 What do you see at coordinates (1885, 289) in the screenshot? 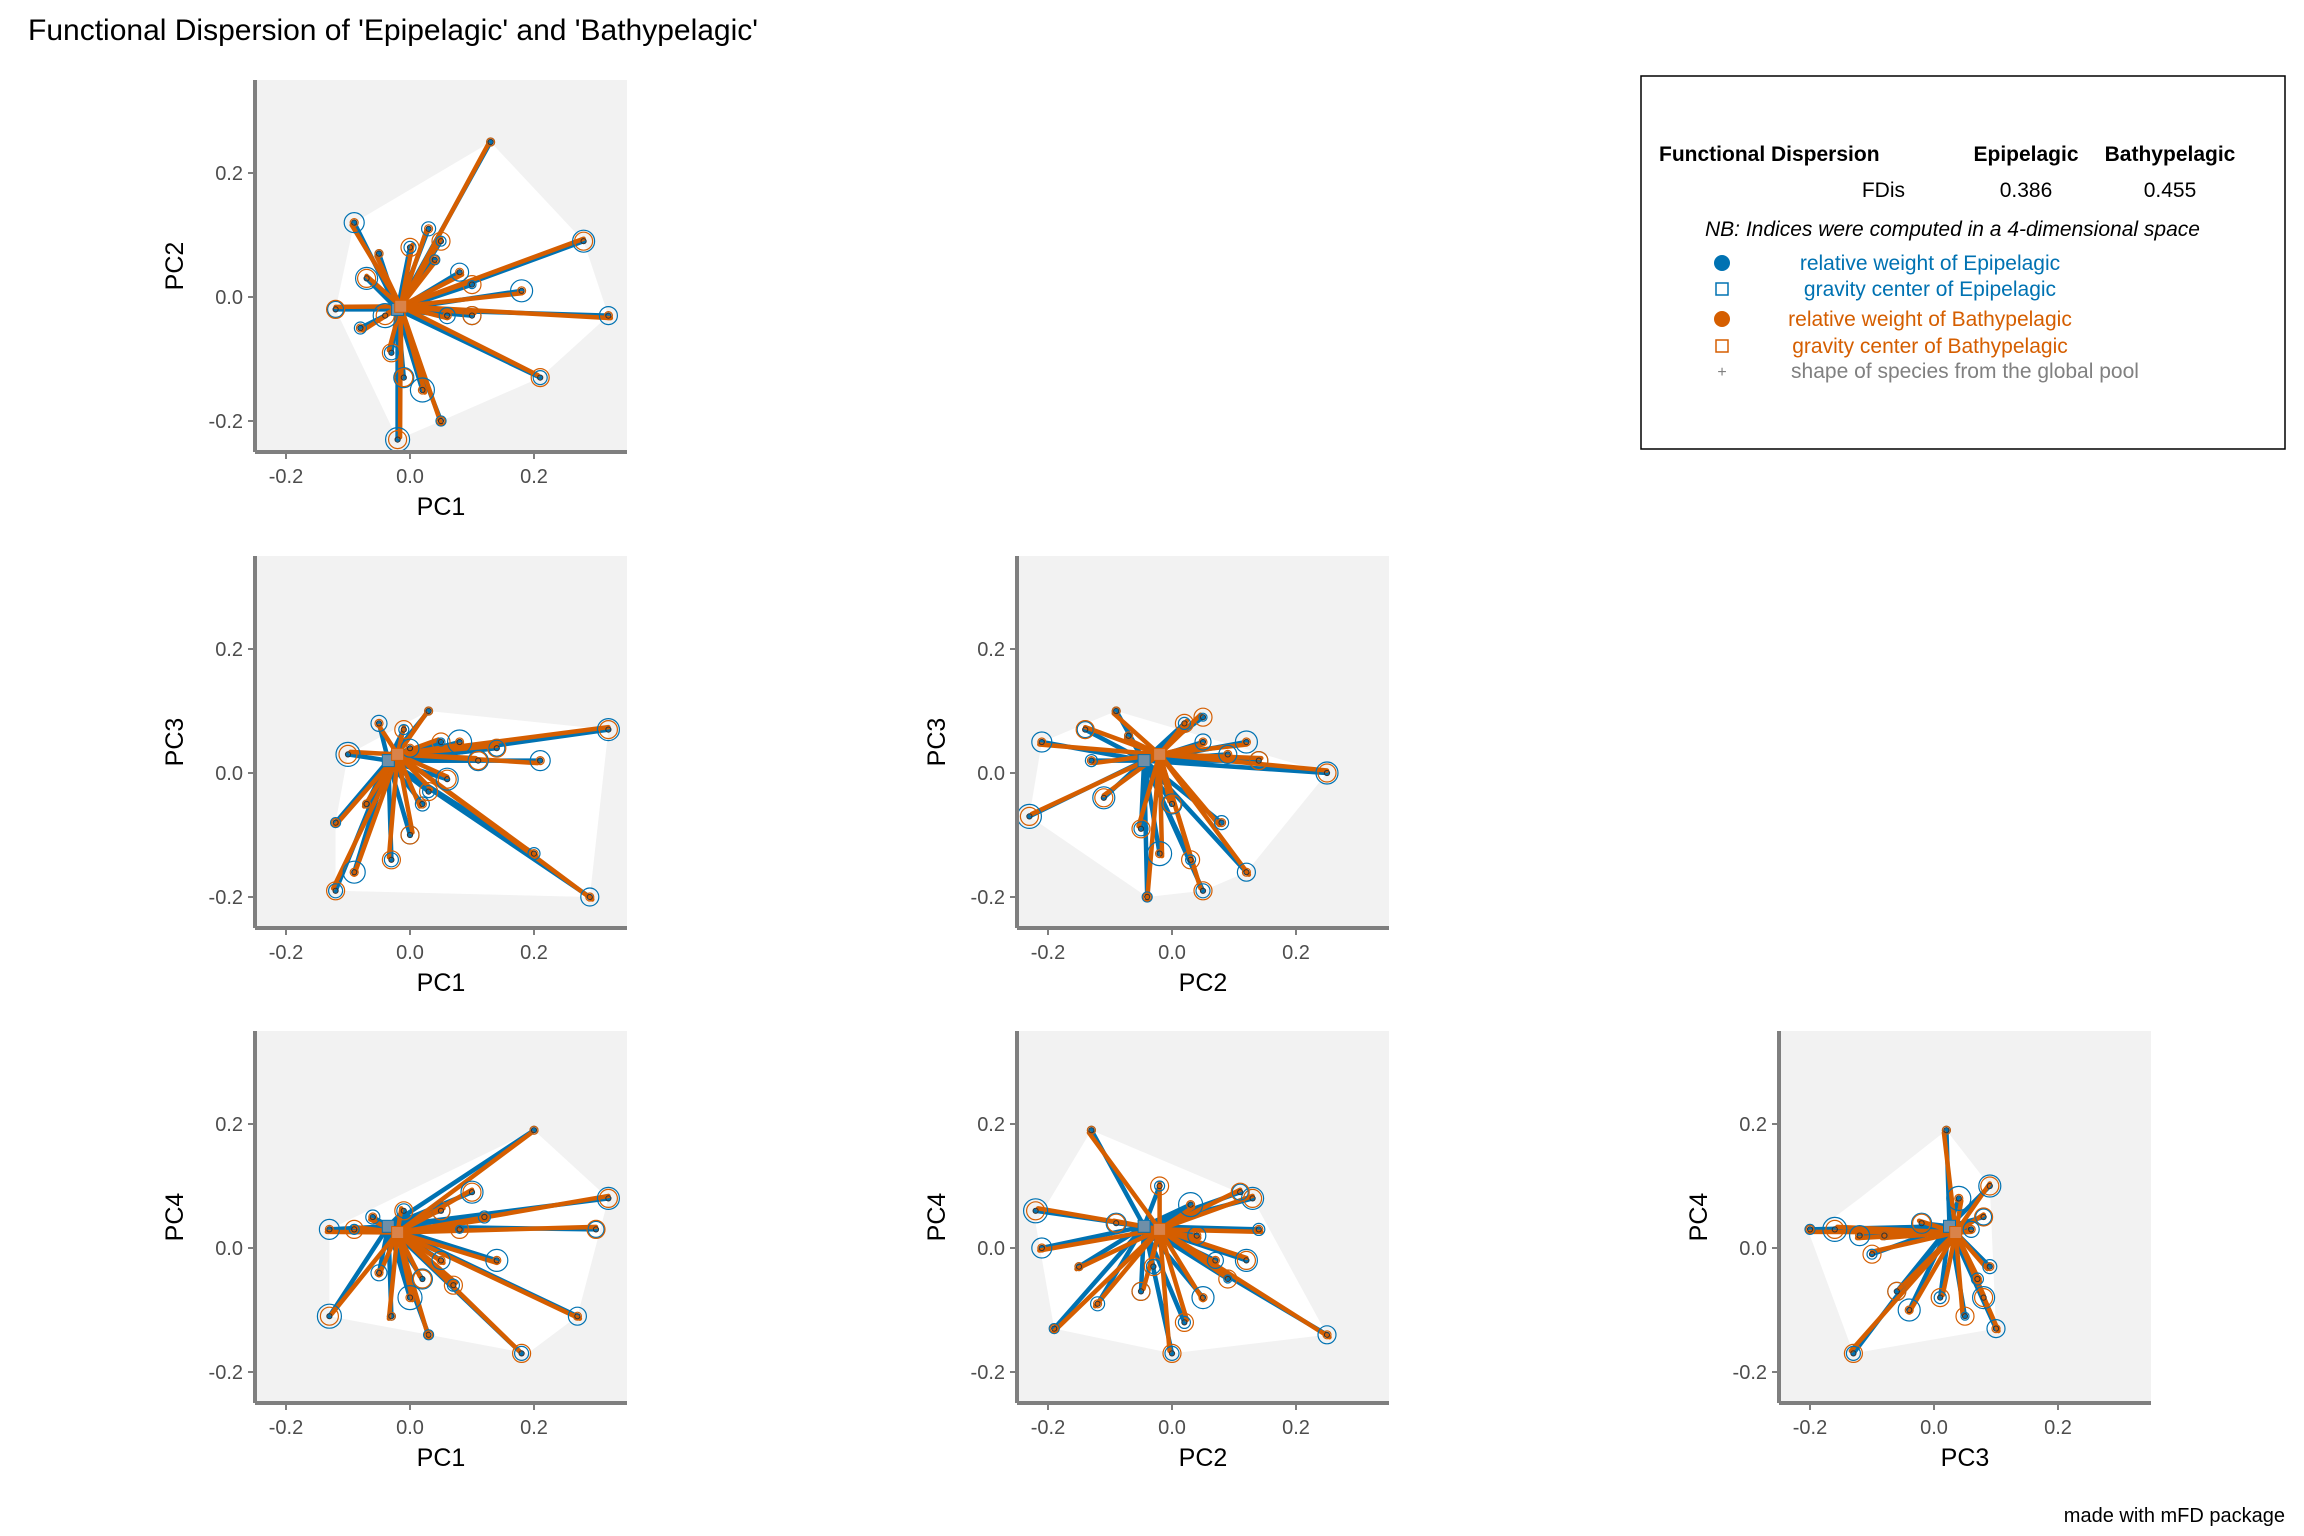
I see `legend-item: gravity center of Epipelagic` at bounding box center [1885, 289].